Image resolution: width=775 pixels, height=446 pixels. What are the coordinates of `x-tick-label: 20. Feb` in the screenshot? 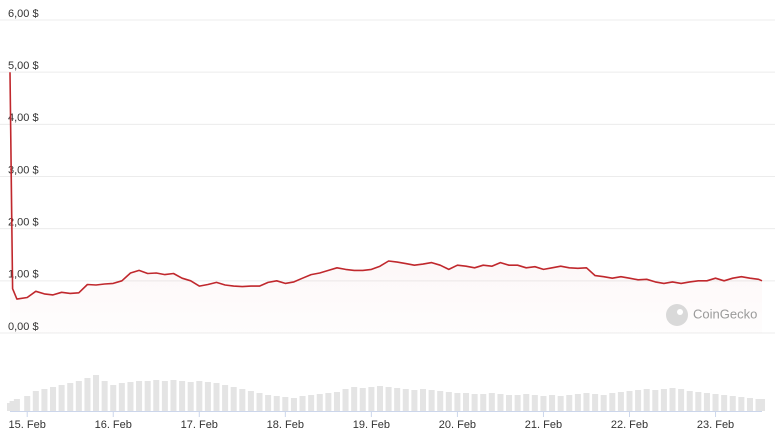 It's located at (457, 425).